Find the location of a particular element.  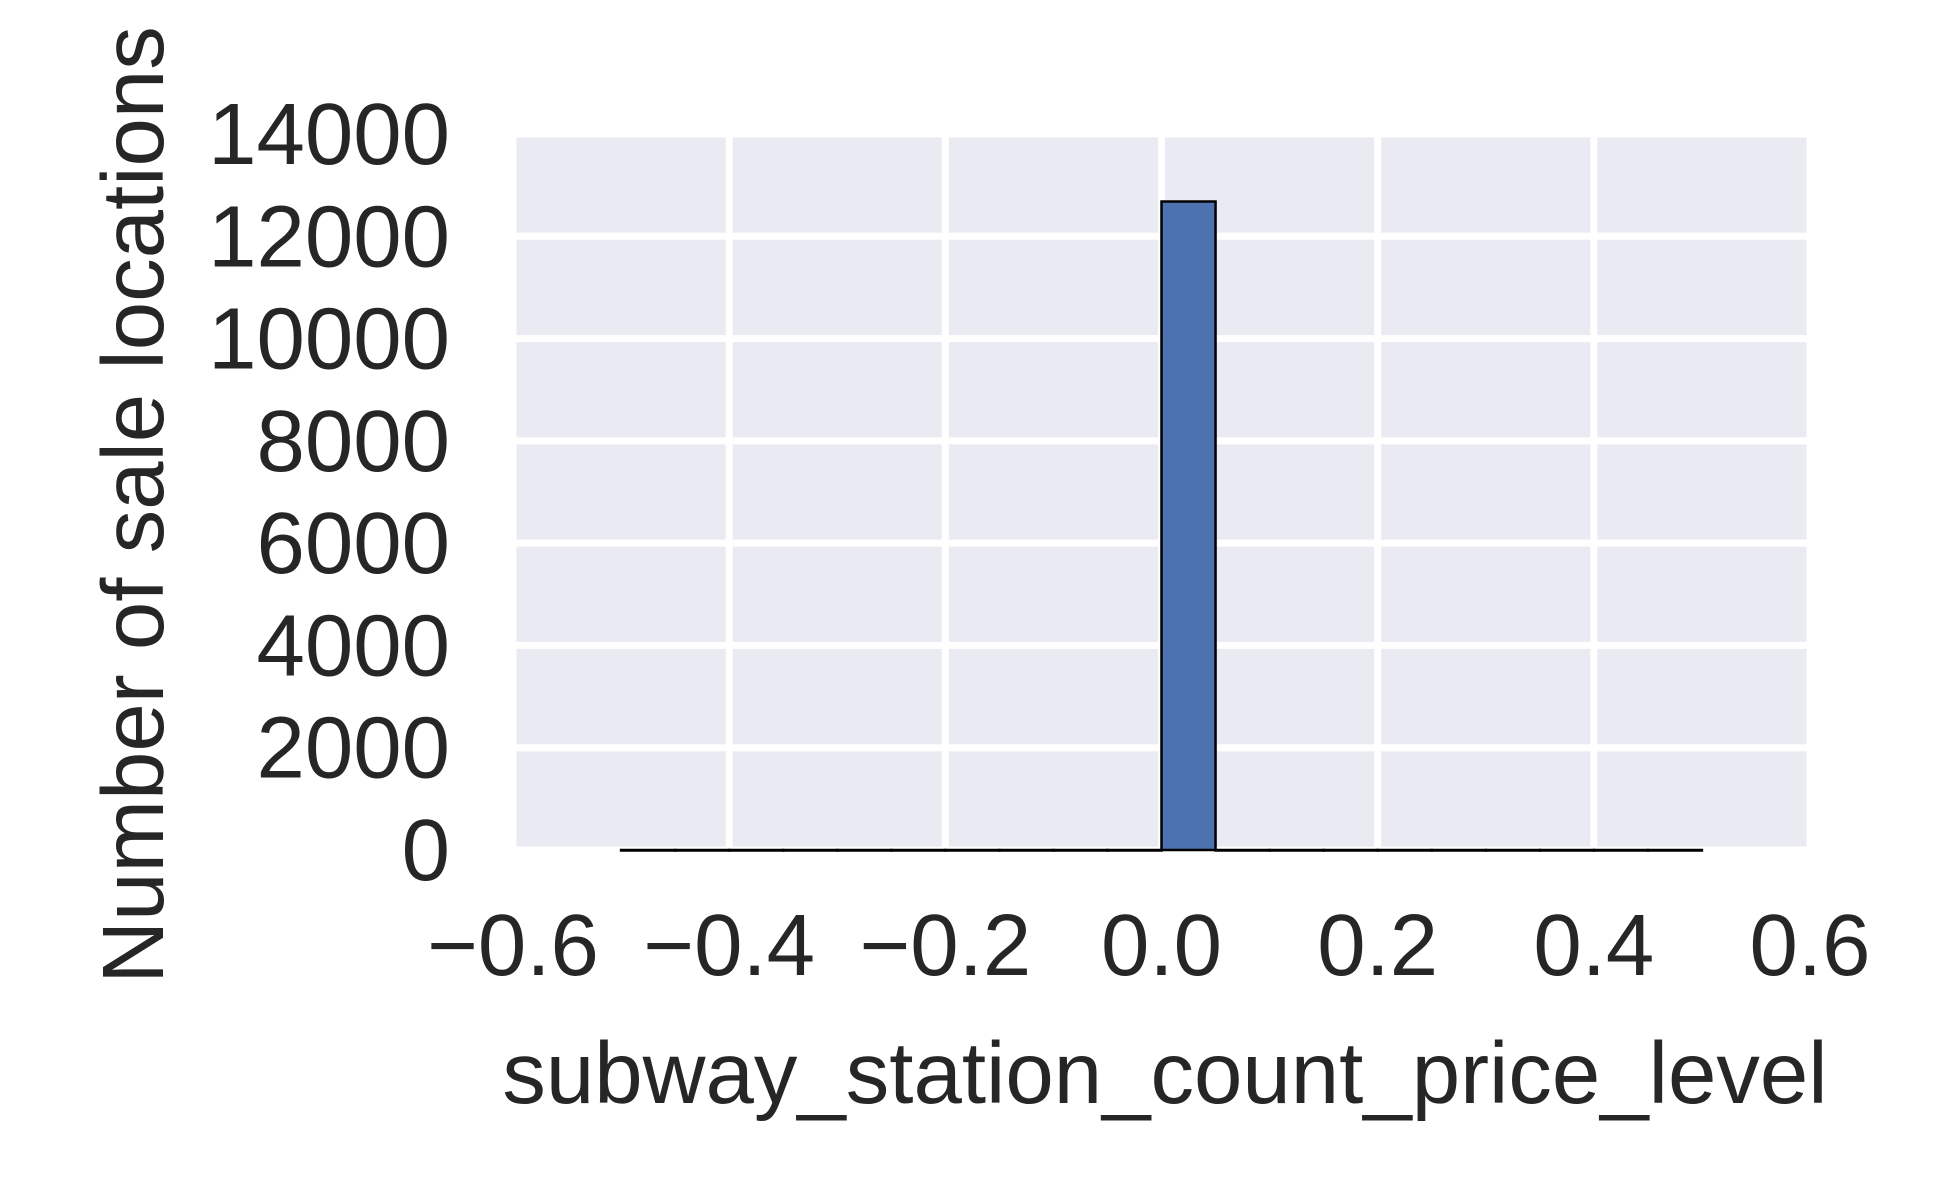

x-tick-label: −0.6 is located at coordinates (513, 945).